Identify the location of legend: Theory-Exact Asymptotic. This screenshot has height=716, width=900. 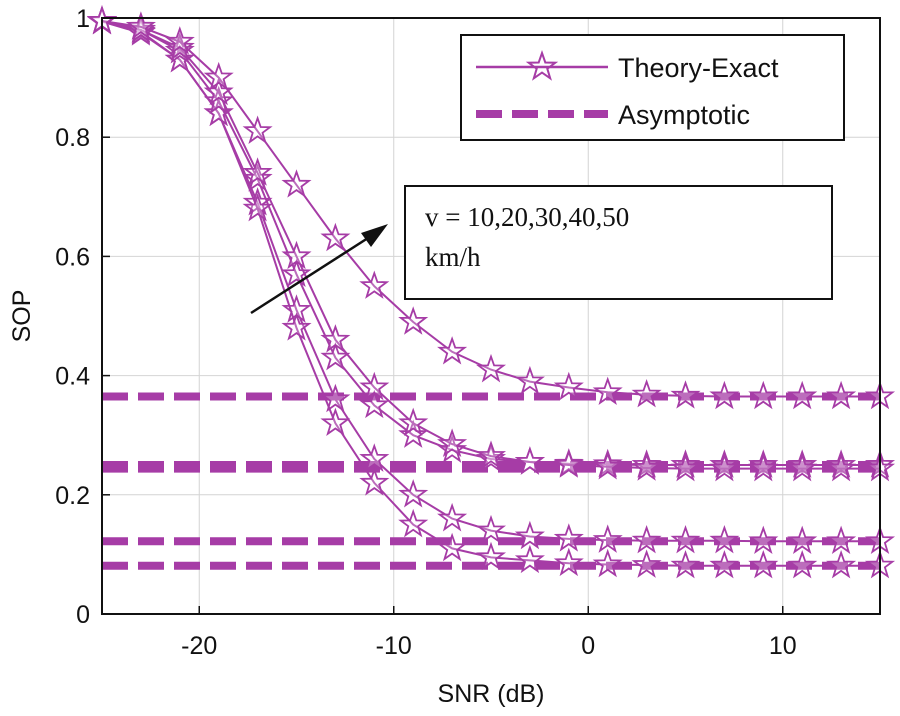
(652, 87).